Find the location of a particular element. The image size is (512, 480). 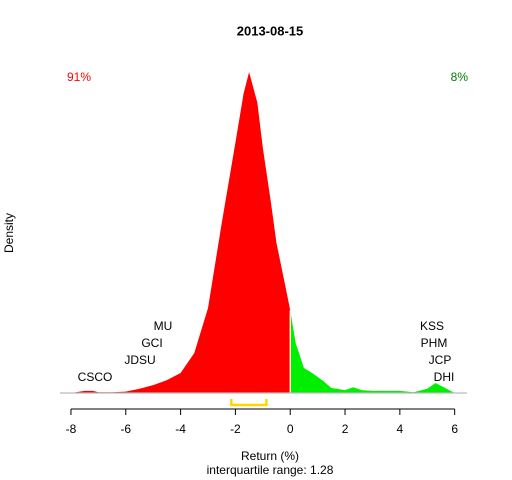

share-label: 91% is located at coordinates (79, 77).